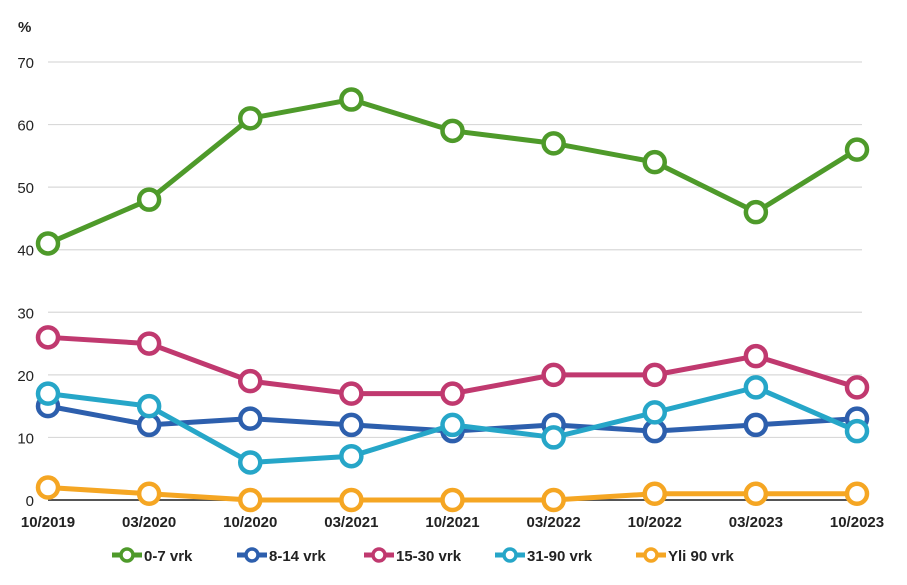  What do you see at coordinates (25, 63) in the screenshot?
I see `y-tick-label: 70` at bounding box center [25, 63].